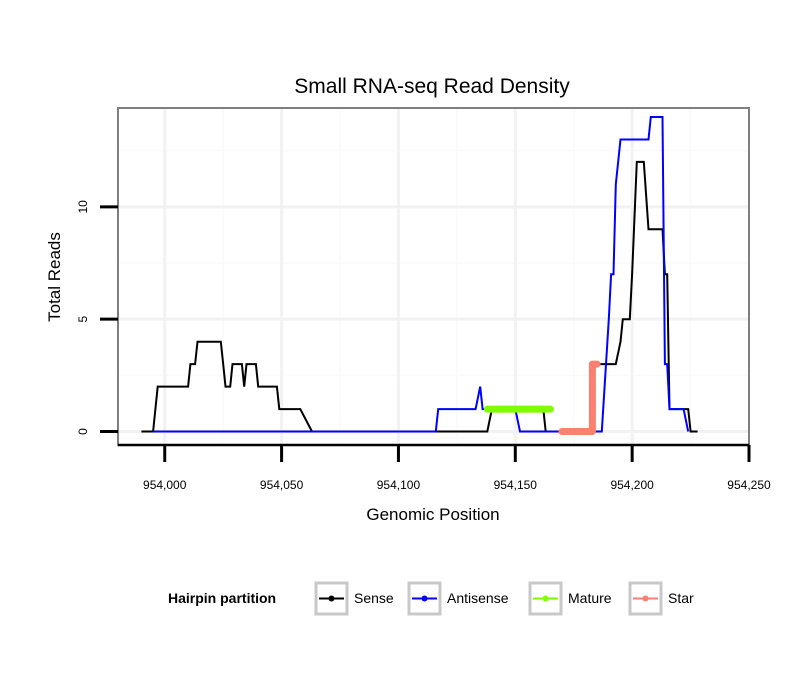 This screenshot has width=810, height=690. Describe the element at coordinates (516, 485) in the screenshot. I see `x-tick-label: 954,150` at that location.